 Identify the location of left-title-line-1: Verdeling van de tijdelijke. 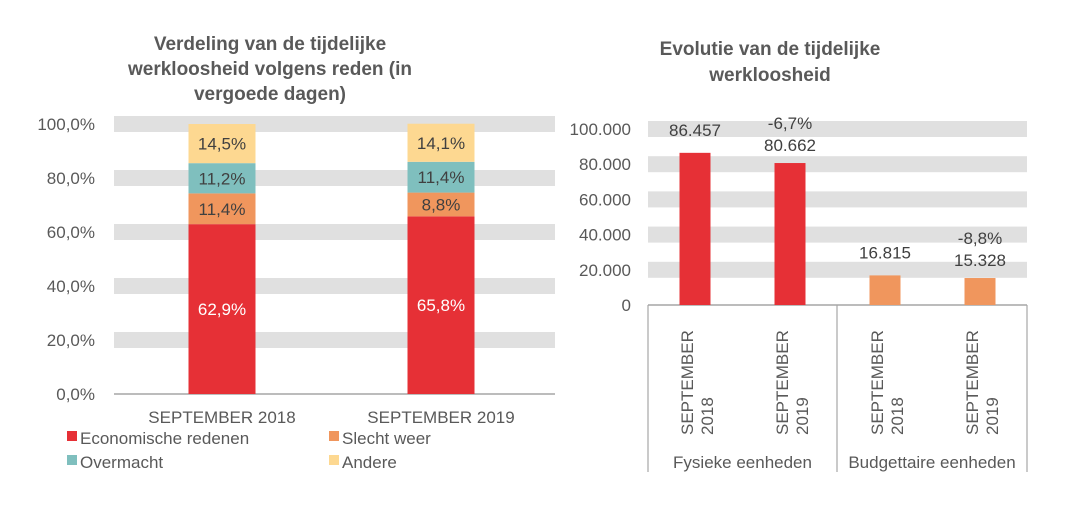
(270, 44).